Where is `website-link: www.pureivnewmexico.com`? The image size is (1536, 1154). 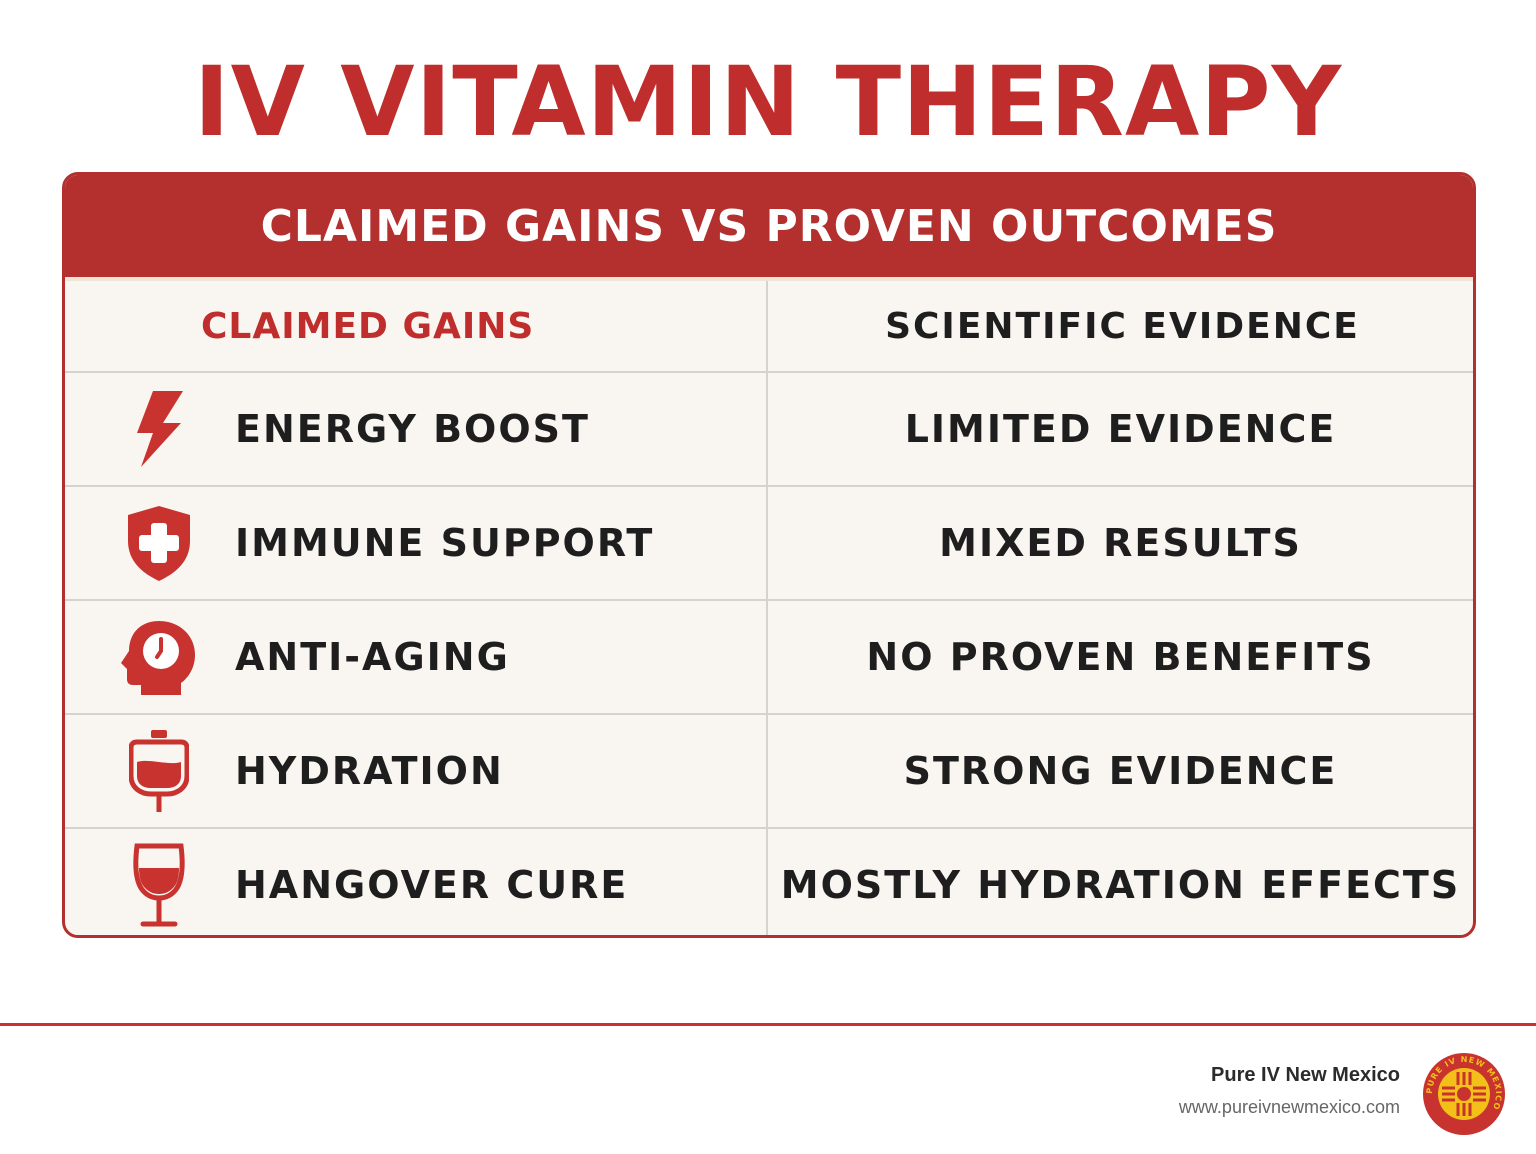
website-link: www.pureivnewmexico.com is located at coordinates (1289, 1107).